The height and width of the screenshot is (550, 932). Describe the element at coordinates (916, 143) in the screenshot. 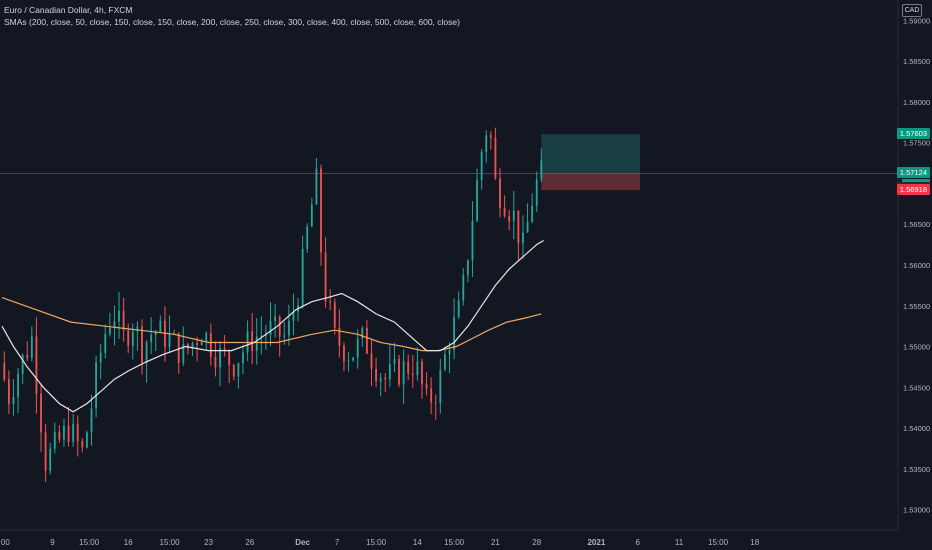

I see `y-tick-label: 1.57500` at that location.